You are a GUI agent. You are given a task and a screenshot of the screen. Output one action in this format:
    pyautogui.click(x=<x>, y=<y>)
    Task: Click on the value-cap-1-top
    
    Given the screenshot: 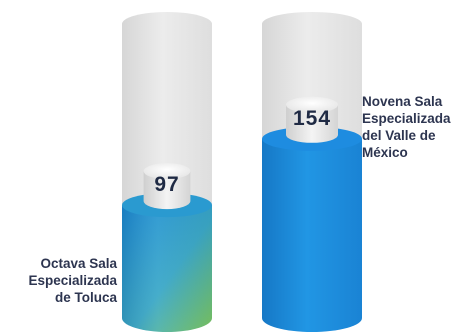 What is the action you would take?
    pyautogui.click(x=312, y=104)
    